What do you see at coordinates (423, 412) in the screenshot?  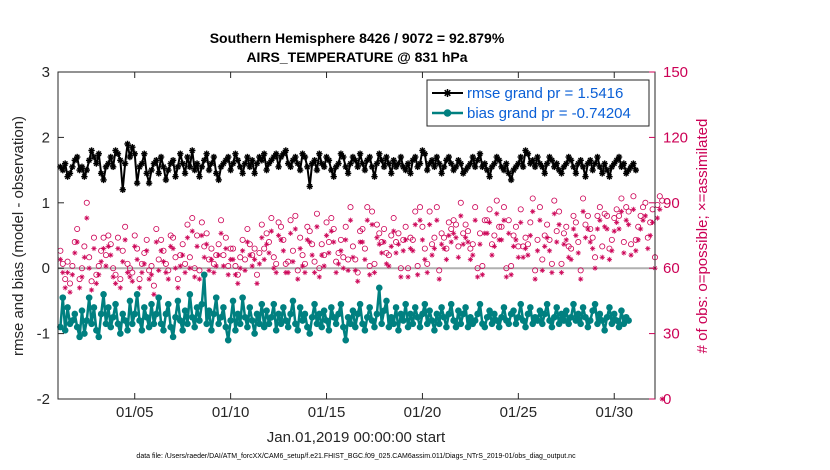 I see `x-tick-label: 01/20` at bounding box center [423, 412].